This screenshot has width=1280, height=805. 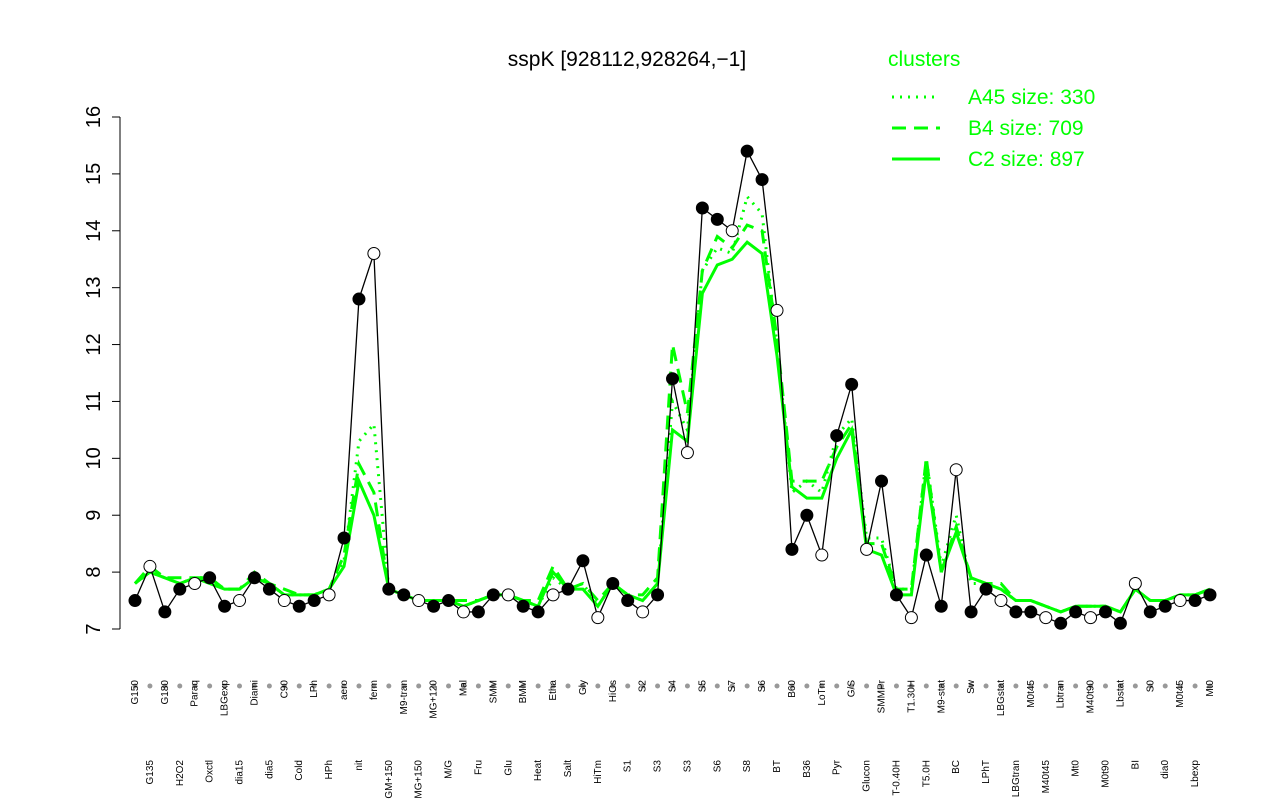 What do you see at coordinates (180, 773) in the screenshot?
I see `x-tick-label: H2O2` at bounding box center [180, 773].